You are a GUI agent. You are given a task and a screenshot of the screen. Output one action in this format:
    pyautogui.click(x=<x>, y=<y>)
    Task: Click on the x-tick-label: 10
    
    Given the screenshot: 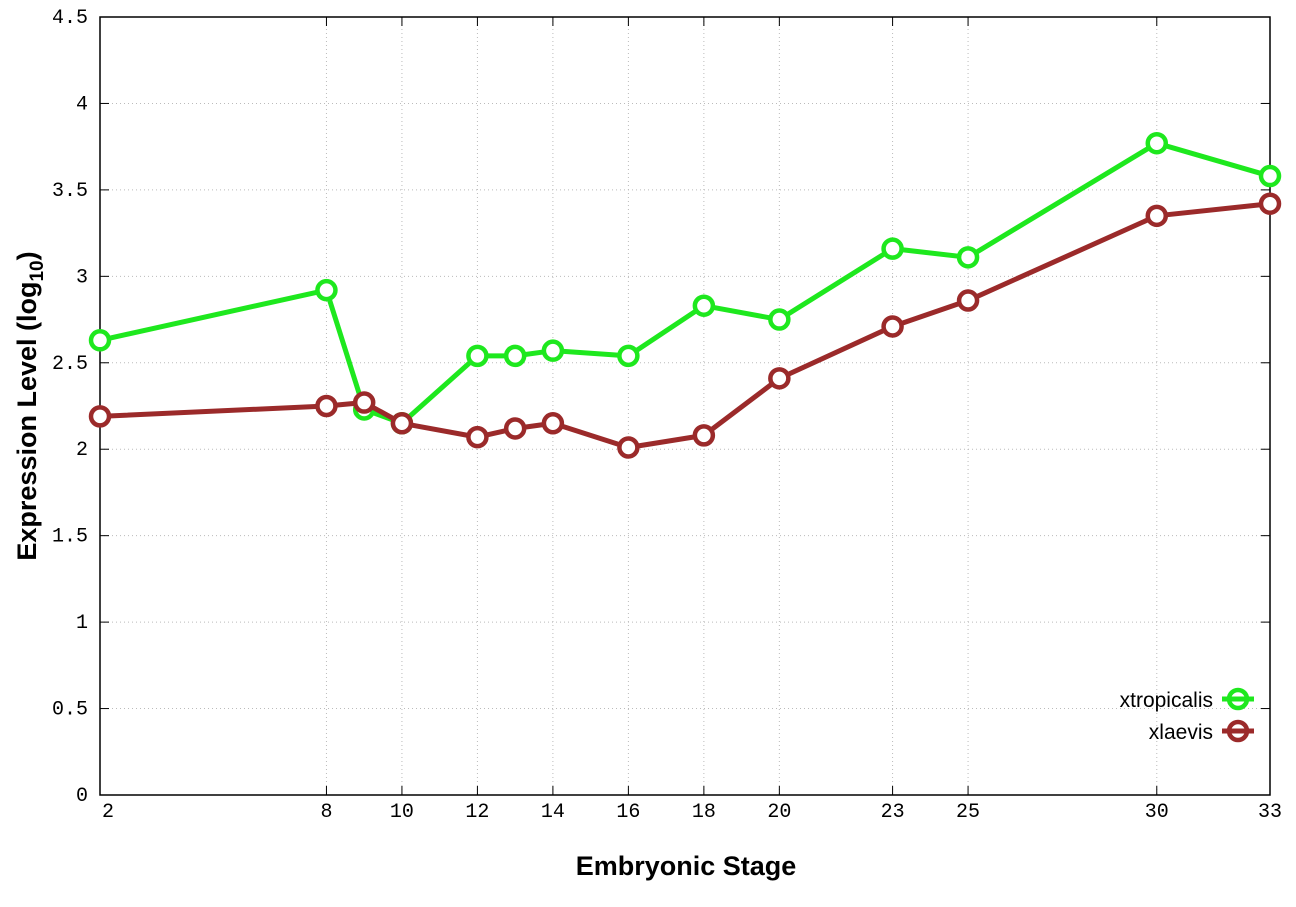 What is the action you would take?
    pyautogui.click(x=402, y=812)
    